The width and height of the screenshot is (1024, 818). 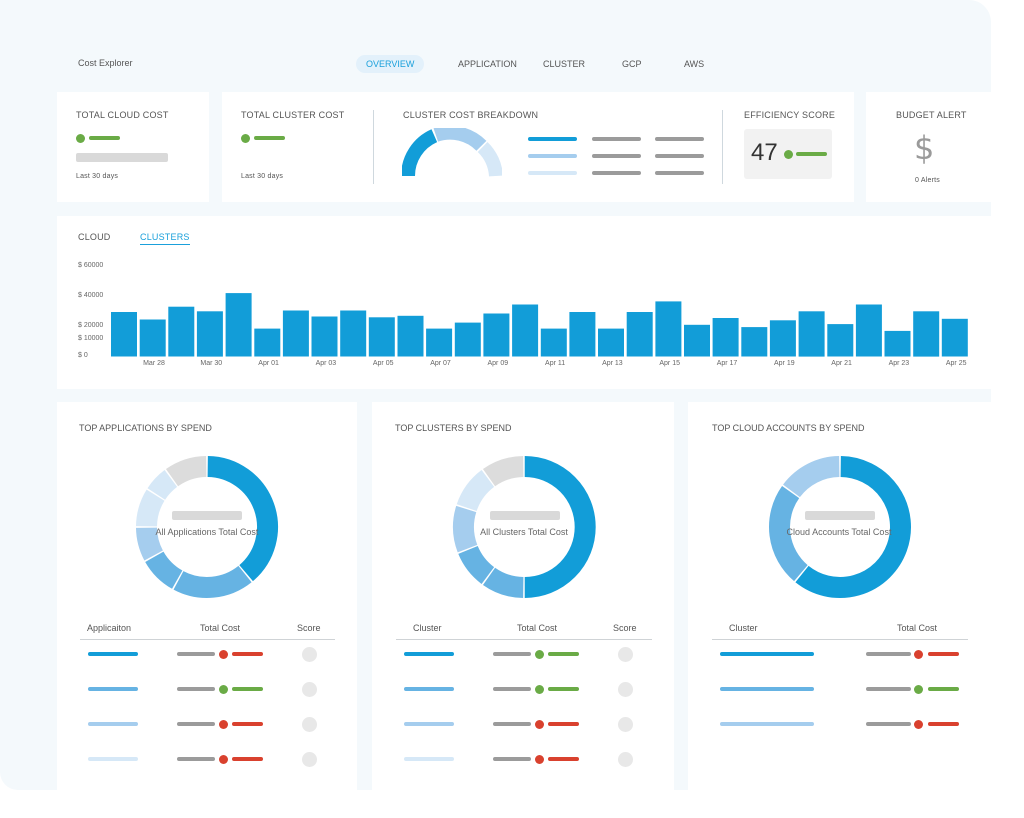 I want to click on header-rule, so click(x=840, y=639).